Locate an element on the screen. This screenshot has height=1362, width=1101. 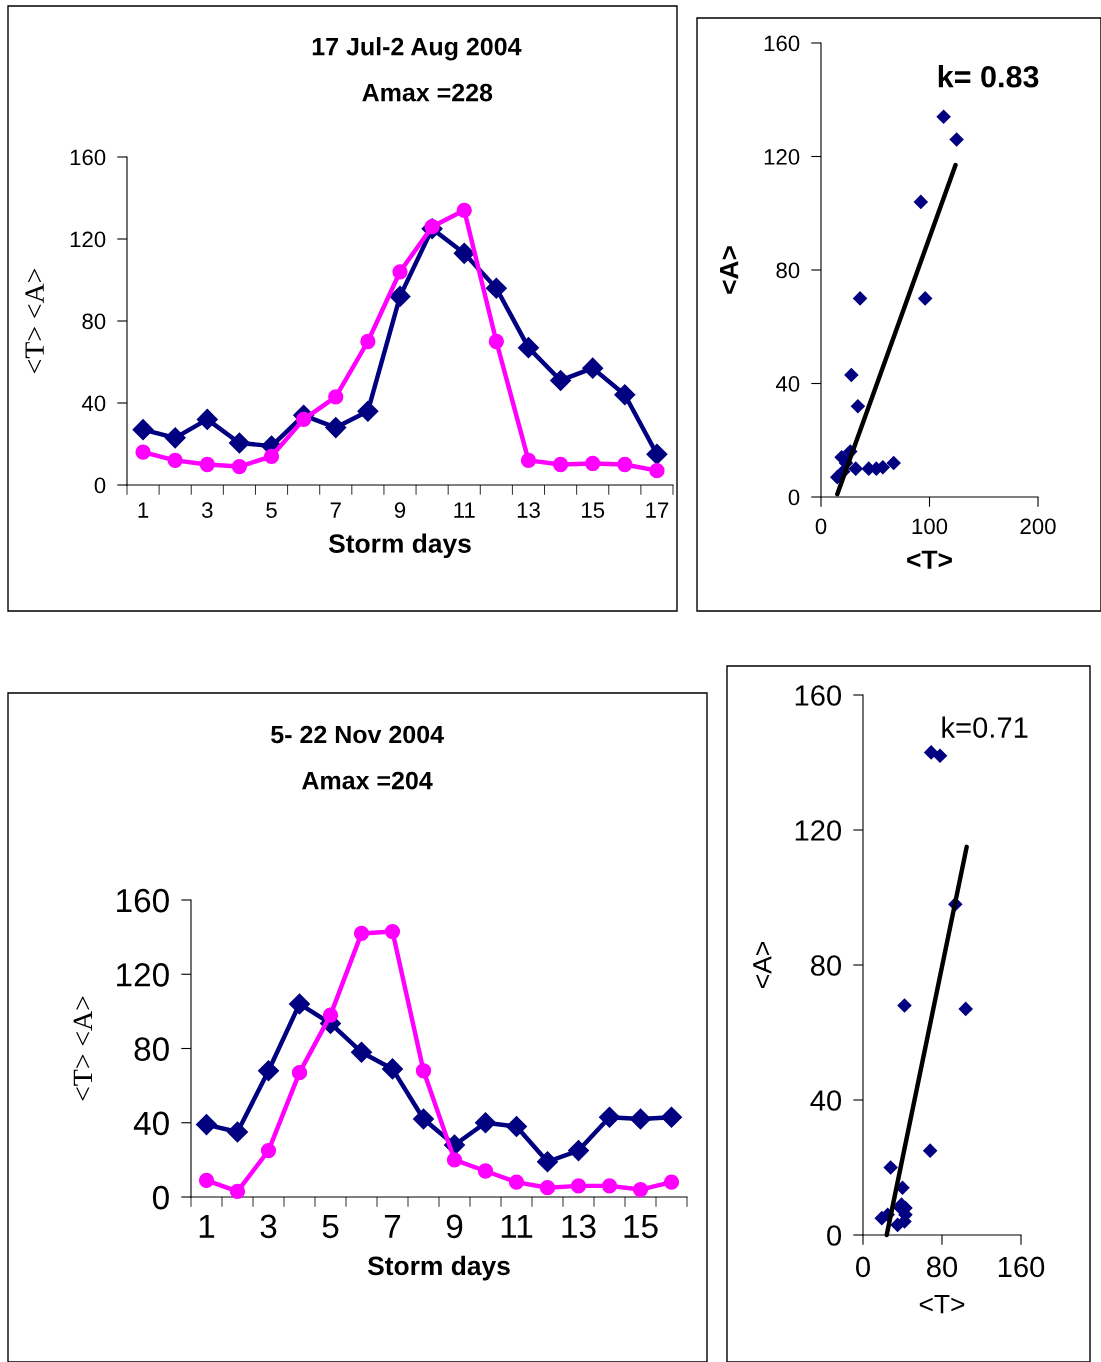
y-axis-title: <A> is located at coordinates (762, 965).